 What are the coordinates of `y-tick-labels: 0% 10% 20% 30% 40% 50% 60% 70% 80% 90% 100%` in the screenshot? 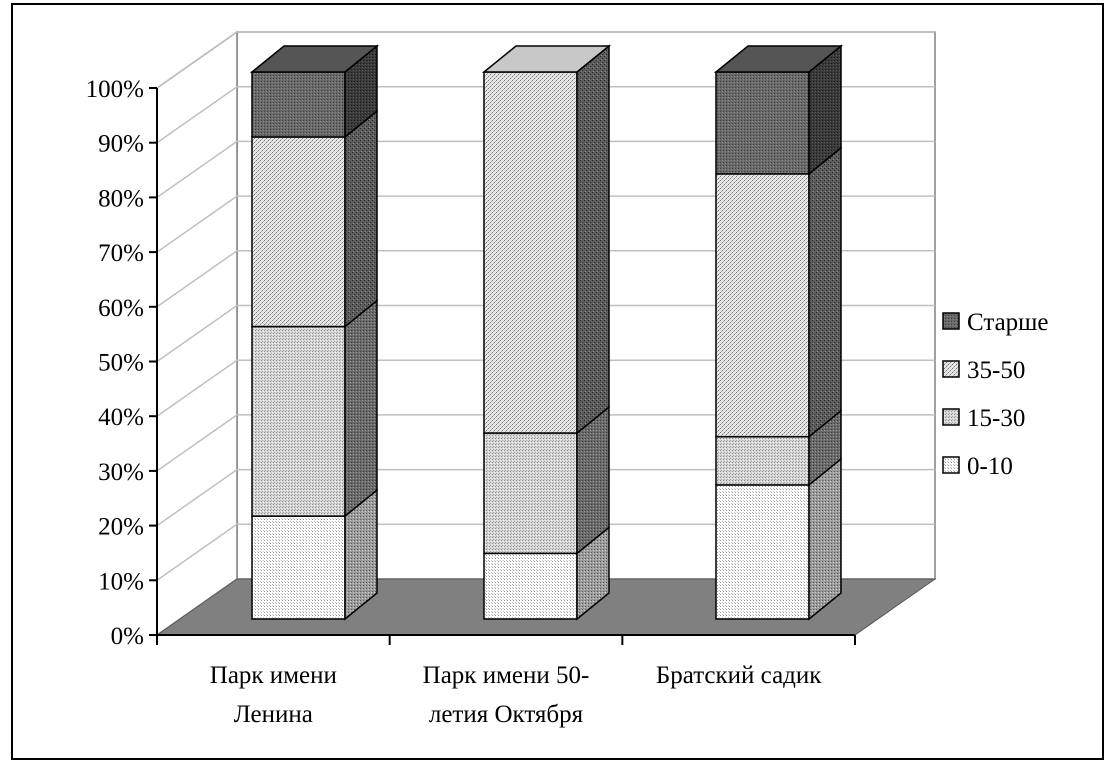 It's located at (115, 363).